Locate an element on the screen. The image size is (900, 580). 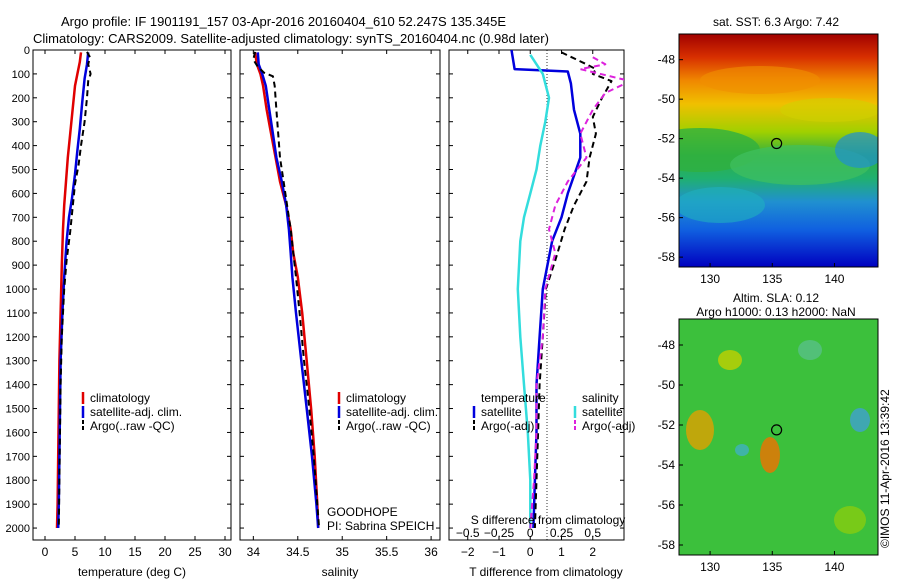
x-tick-label: 34 is located at coordinates (254, 552).